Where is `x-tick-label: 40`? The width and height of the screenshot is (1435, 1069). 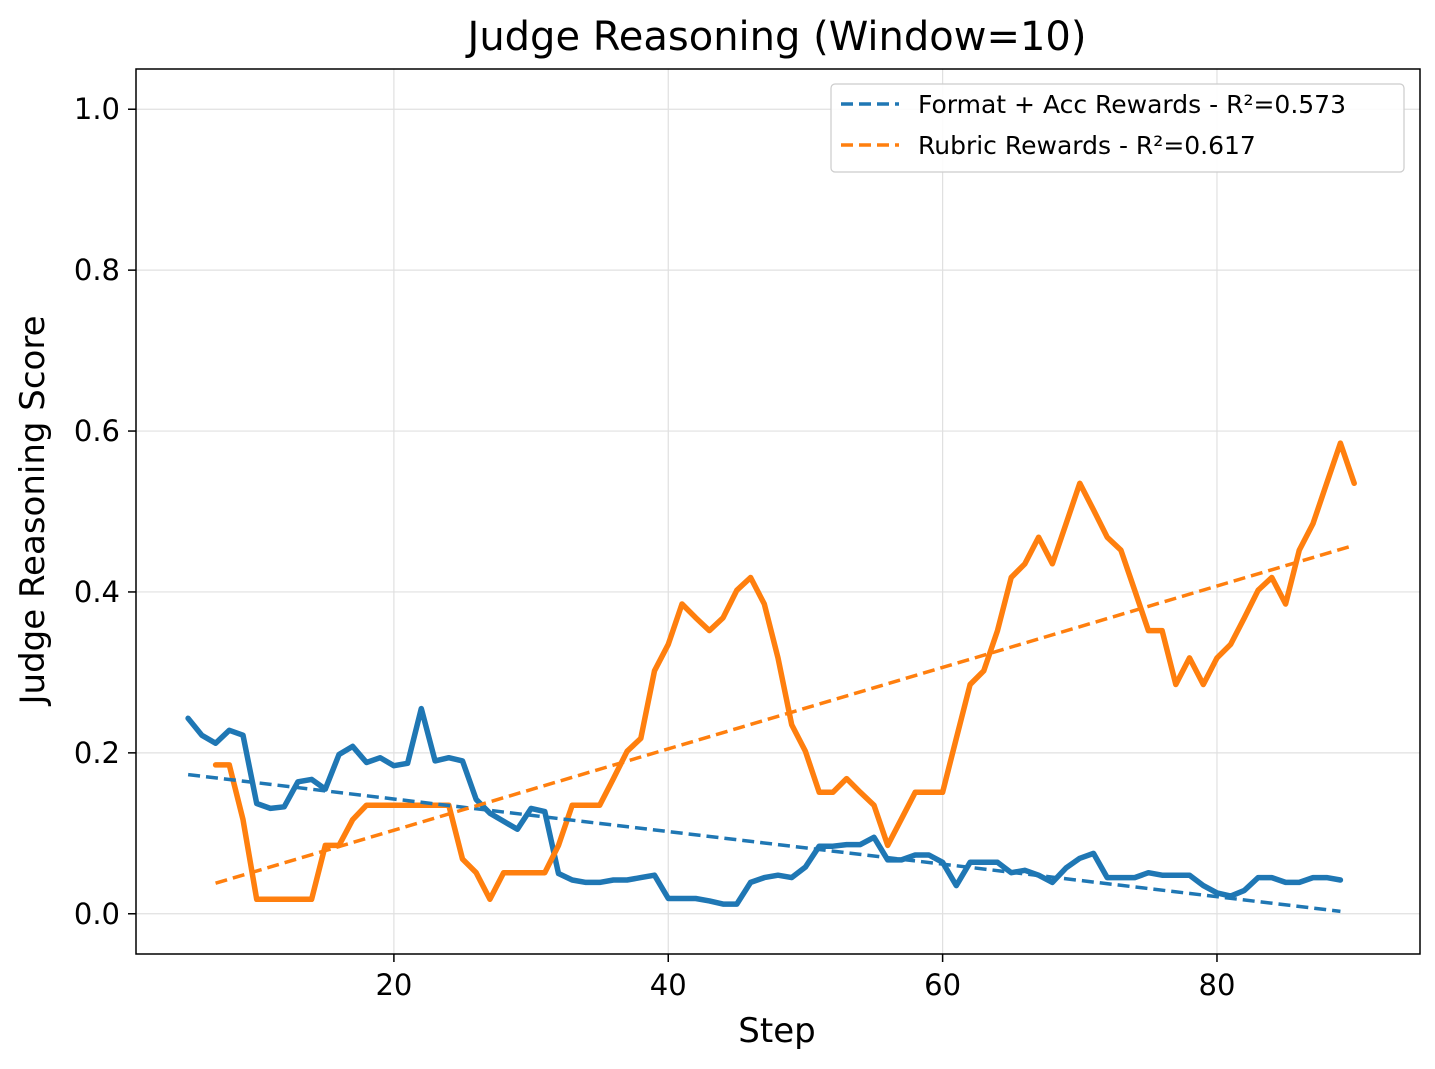
x-tick-label: 40 is located at coordinates (668, 985).